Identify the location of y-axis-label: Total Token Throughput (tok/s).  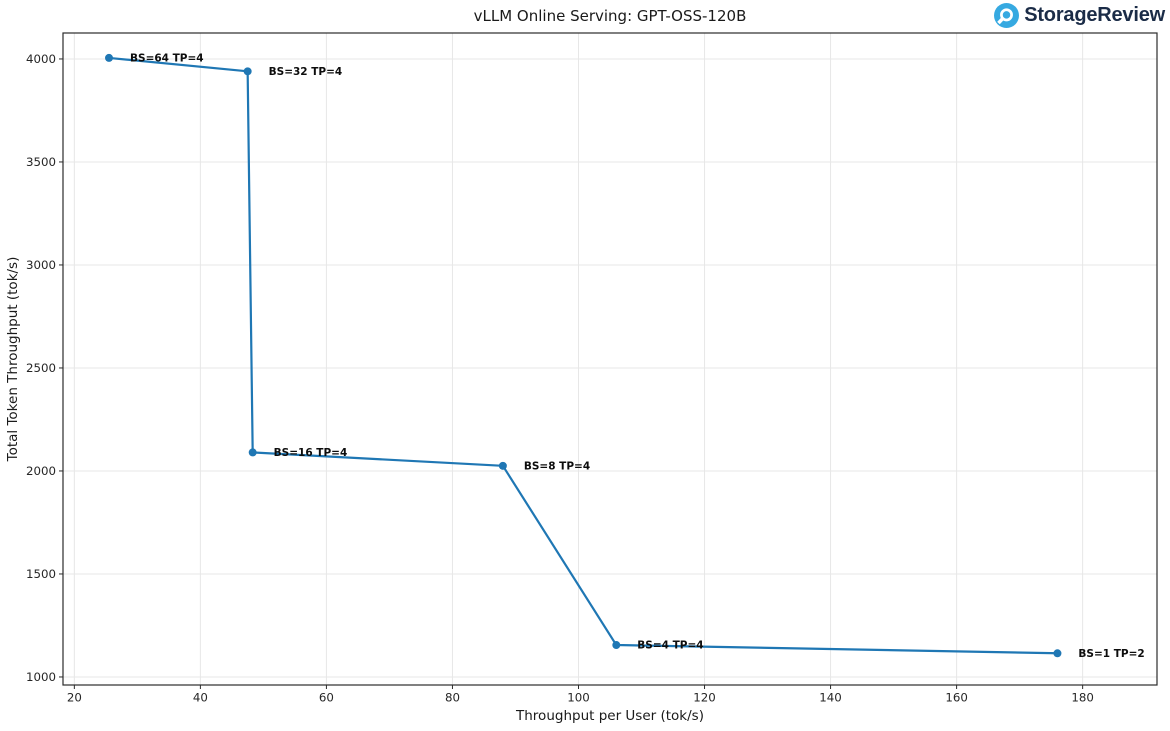
(13, 360).